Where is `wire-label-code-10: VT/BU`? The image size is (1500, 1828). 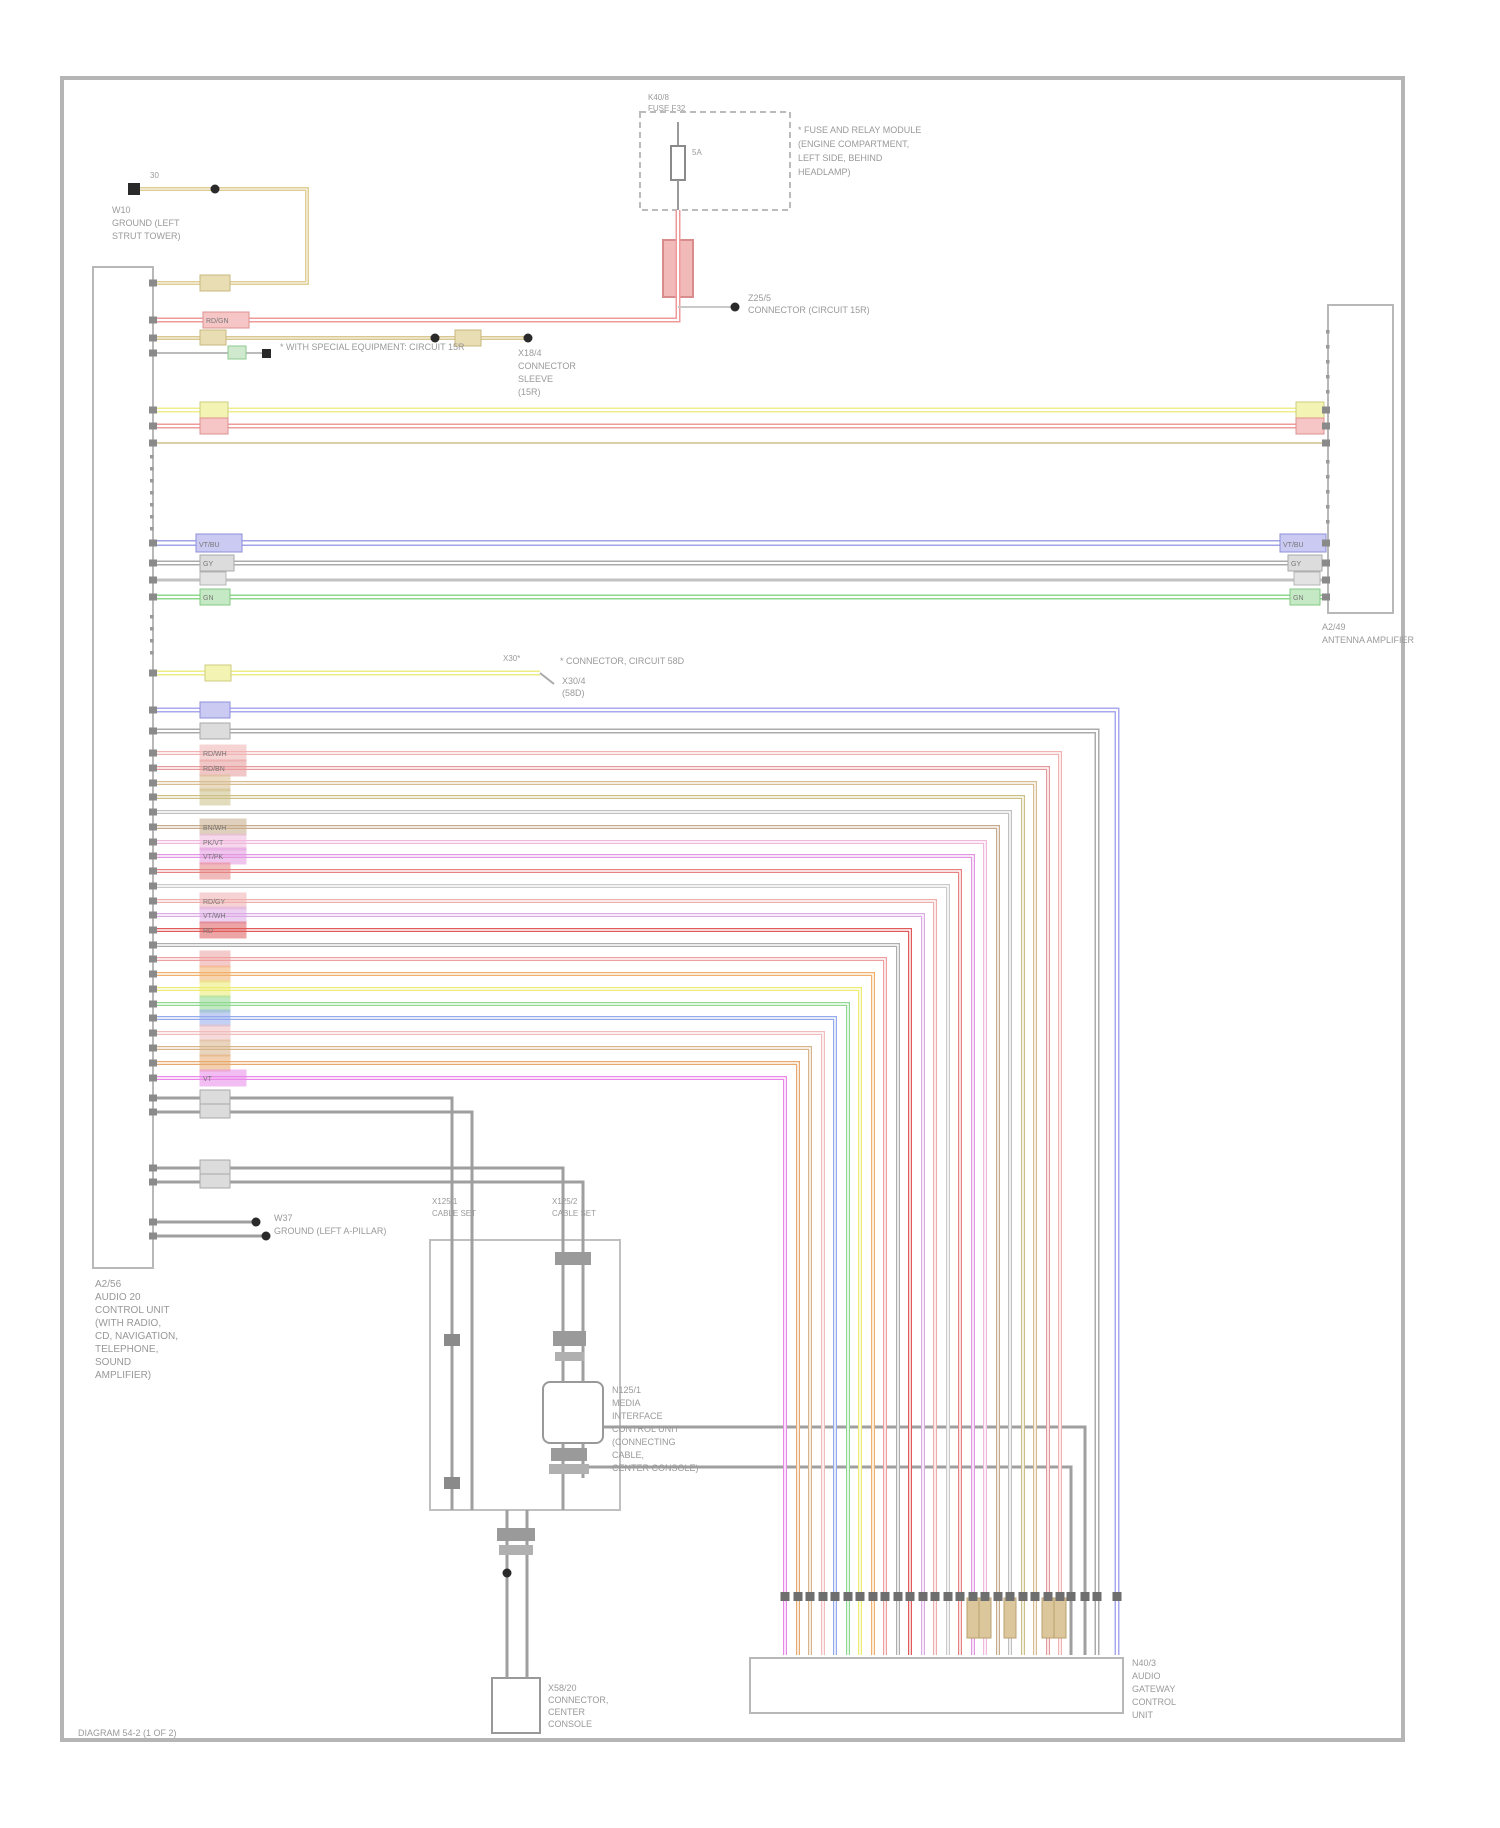
wire-label-code-10: VT/BU is located at coordinates (1293, 545).